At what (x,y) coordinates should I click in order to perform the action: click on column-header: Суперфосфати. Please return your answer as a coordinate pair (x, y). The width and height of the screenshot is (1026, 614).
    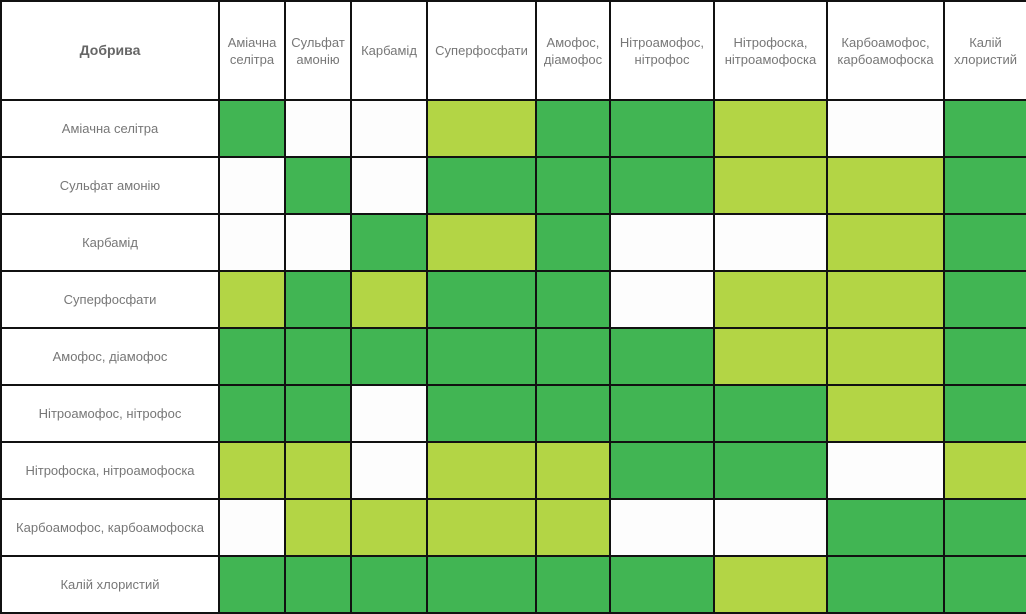
    Looking at the image, I should click on (481, 50).